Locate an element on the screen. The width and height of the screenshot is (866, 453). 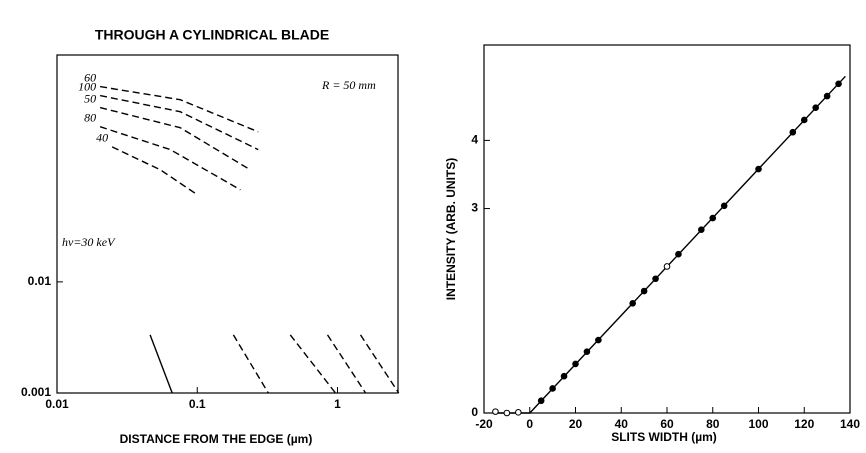
x-tick-label: 0.1 is located at coordinates (197, 404).